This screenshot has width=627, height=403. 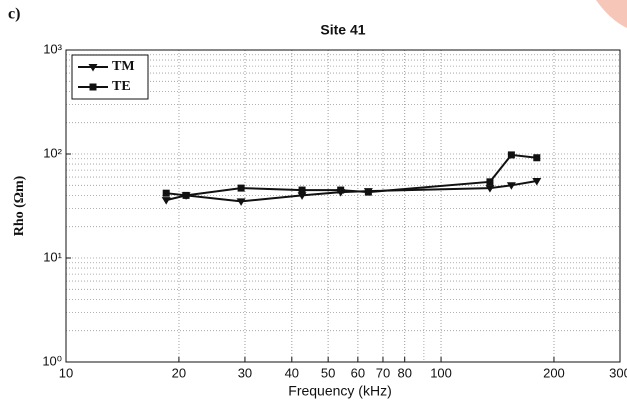 What do you see at coordinates (611, 14) in the screenshot?
I see `decoration` at bounding box center [611, 14].